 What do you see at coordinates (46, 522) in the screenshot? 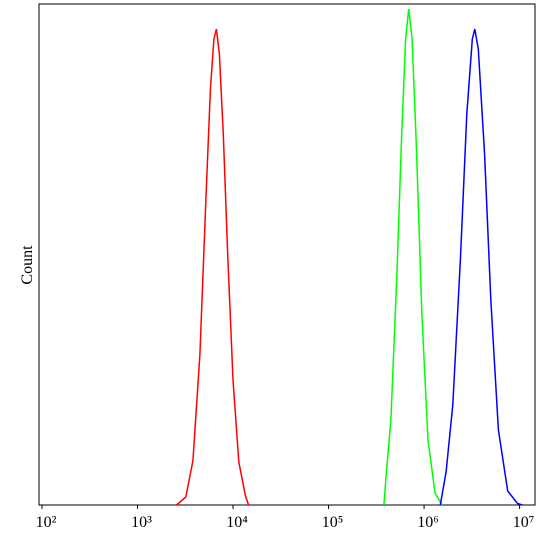
I see `x-tick-label: 10²` at bounding box center [46, 522].